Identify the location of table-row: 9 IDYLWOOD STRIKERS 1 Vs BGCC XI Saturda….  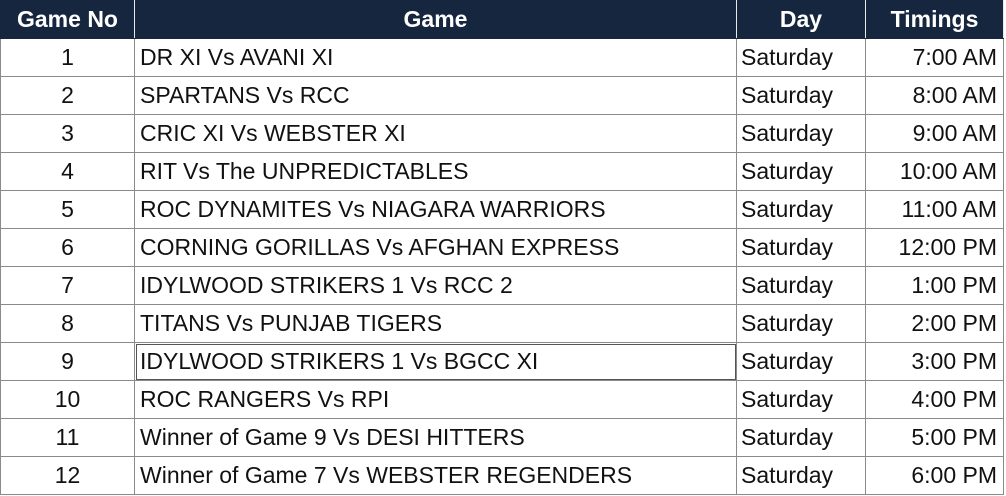
(502, 361).